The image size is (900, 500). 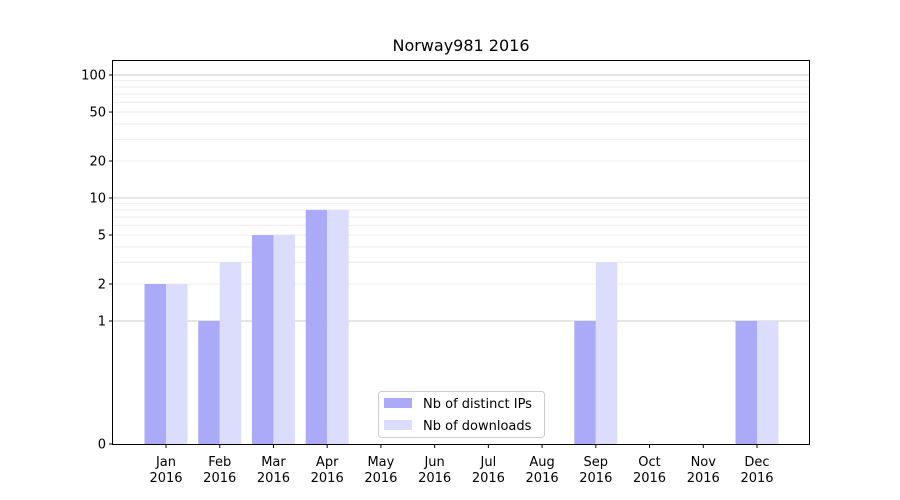 What do you see at coordinates (97, 261) in the screenshot?
I see `y-axis: 0 1 2 5 10 20 50 100` at bounding box center [97, 261].